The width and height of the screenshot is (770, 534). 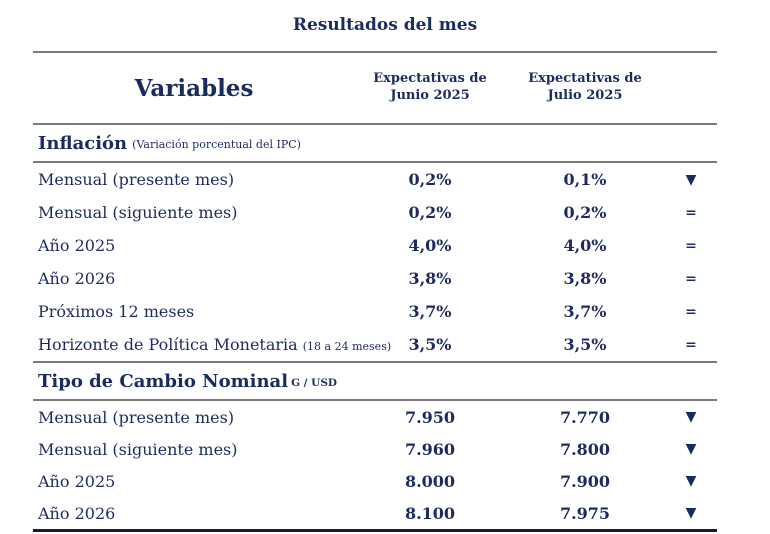 I want to click on julio-value: 7.900, so click(x=585, y=481).